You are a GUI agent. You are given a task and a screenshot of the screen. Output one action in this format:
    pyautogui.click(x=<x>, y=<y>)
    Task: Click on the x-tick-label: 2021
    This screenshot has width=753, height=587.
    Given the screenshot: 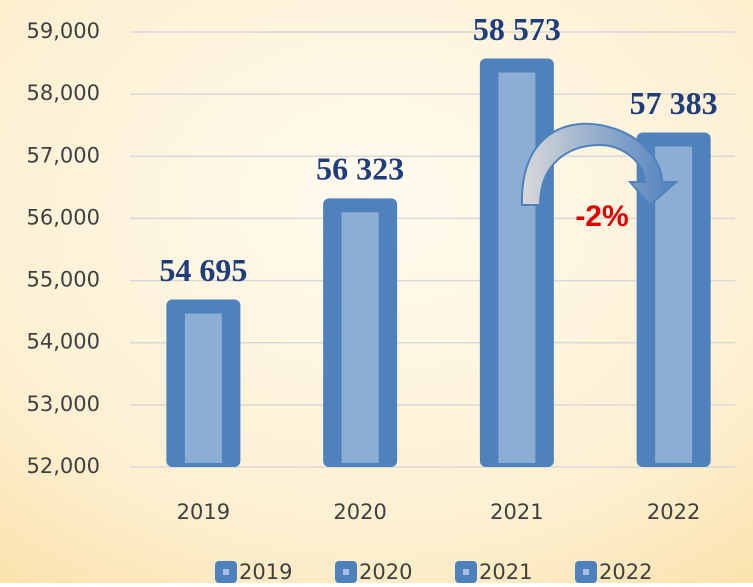 What is the action you would take?
    pyautogui.click(x=516, y=512)
    